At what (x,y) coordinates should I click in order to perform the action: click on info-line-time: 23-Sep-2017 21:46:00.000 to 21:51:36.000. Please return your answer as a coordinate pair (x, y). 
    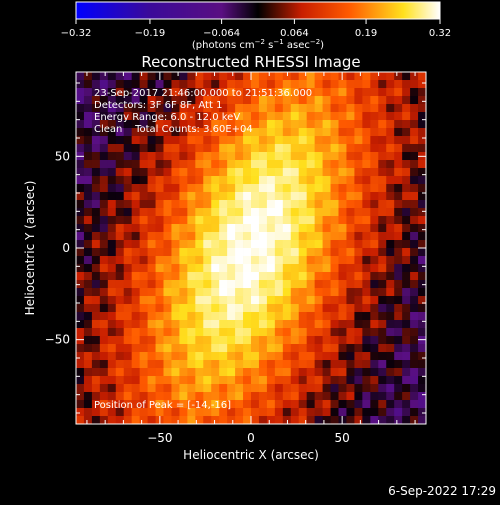
    Looking at the image, I should click on (203, 93).